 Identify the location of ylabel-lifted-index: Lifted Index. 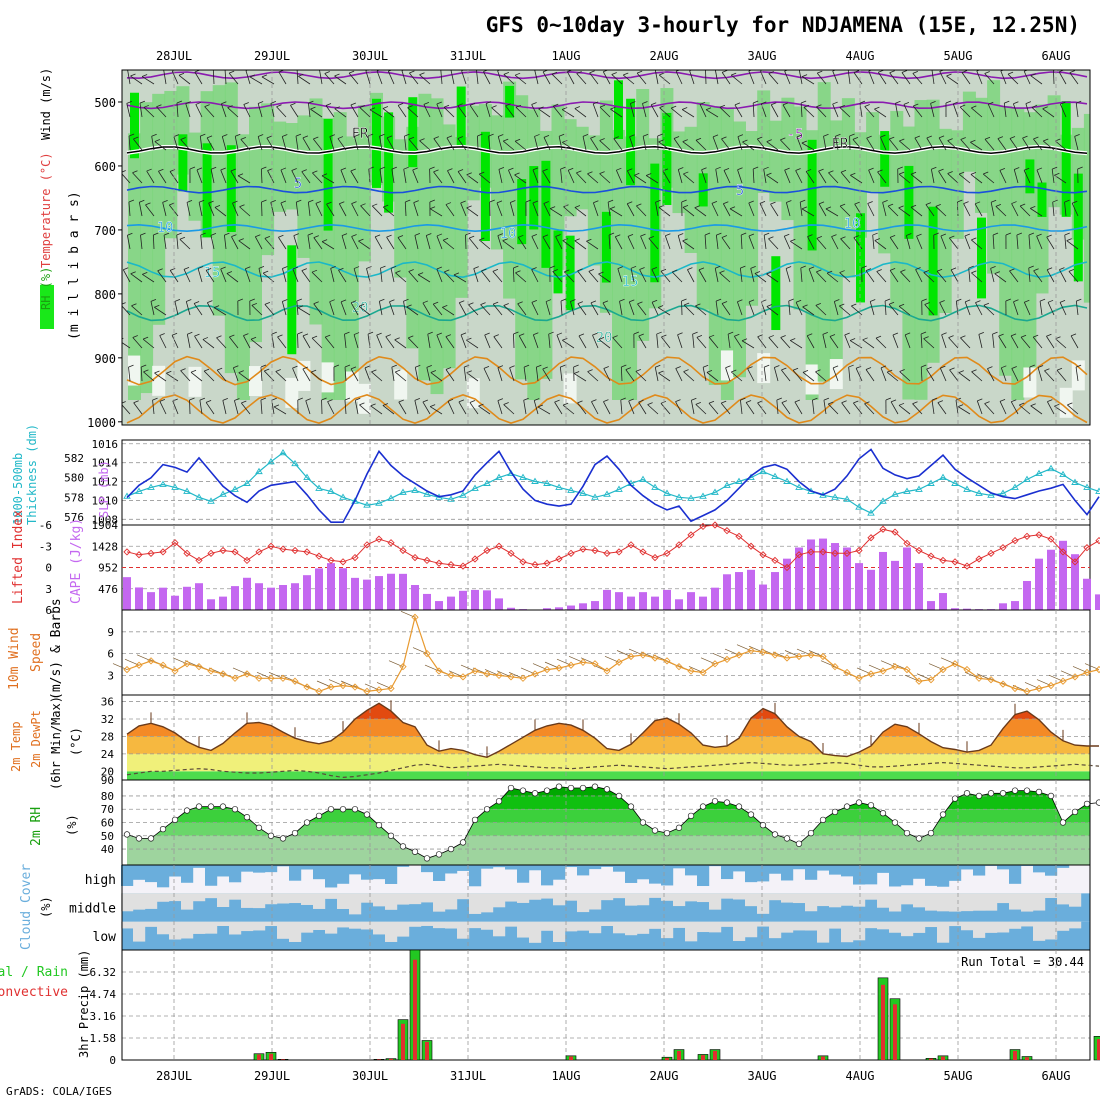
(18, 557).